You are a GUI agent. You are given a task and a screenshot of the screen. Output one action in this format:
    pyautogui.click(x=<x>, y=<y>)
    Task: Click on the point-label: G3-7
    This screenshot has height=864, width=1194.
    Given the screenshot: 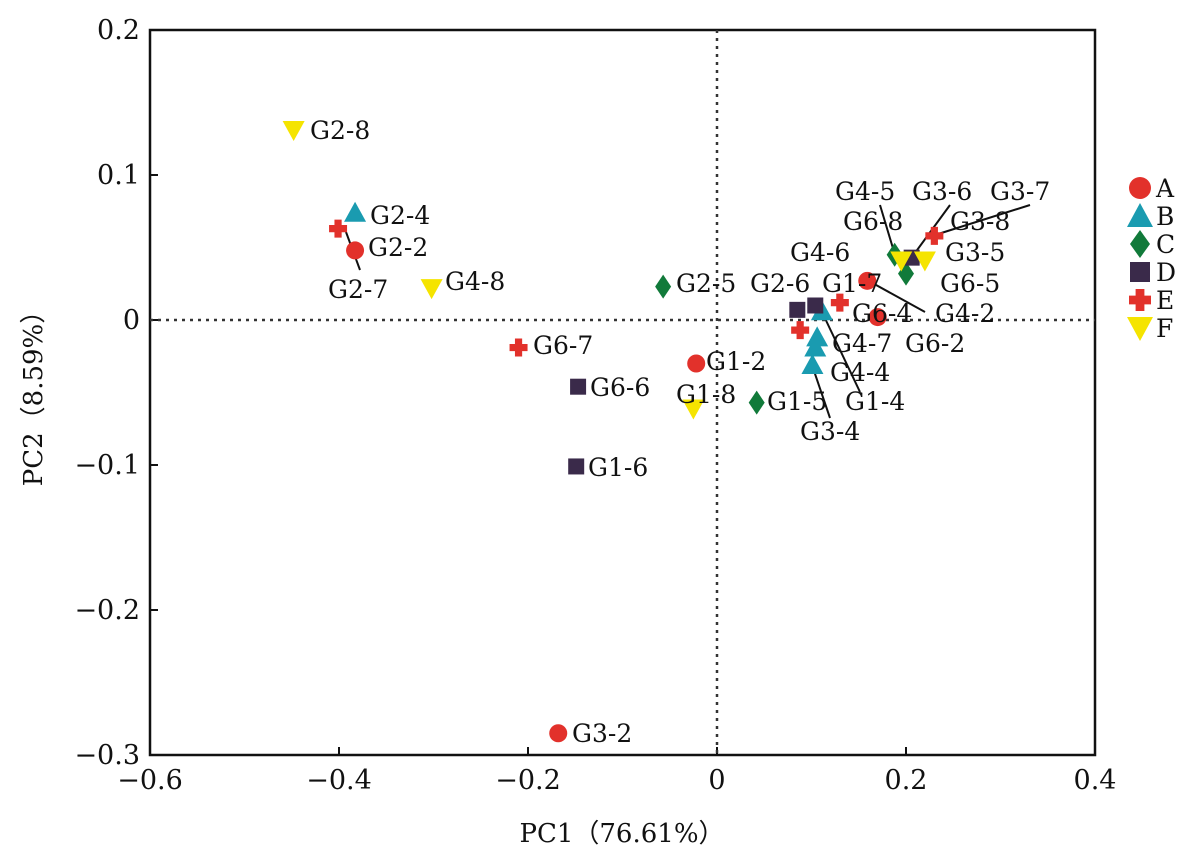 What is the action you would take?
    pyautogui.click(x=1020, y=191)
    